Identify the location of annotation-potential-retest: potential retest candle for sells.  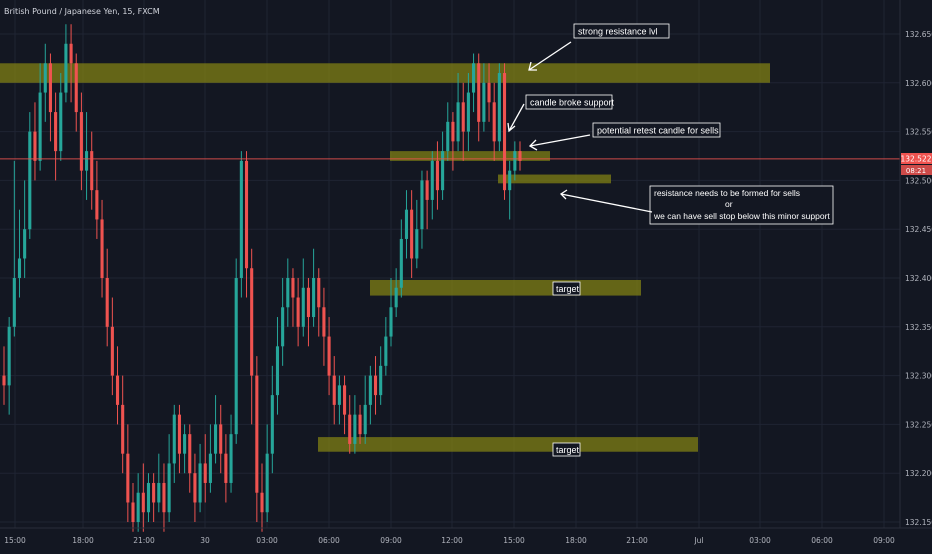
(656, 130).